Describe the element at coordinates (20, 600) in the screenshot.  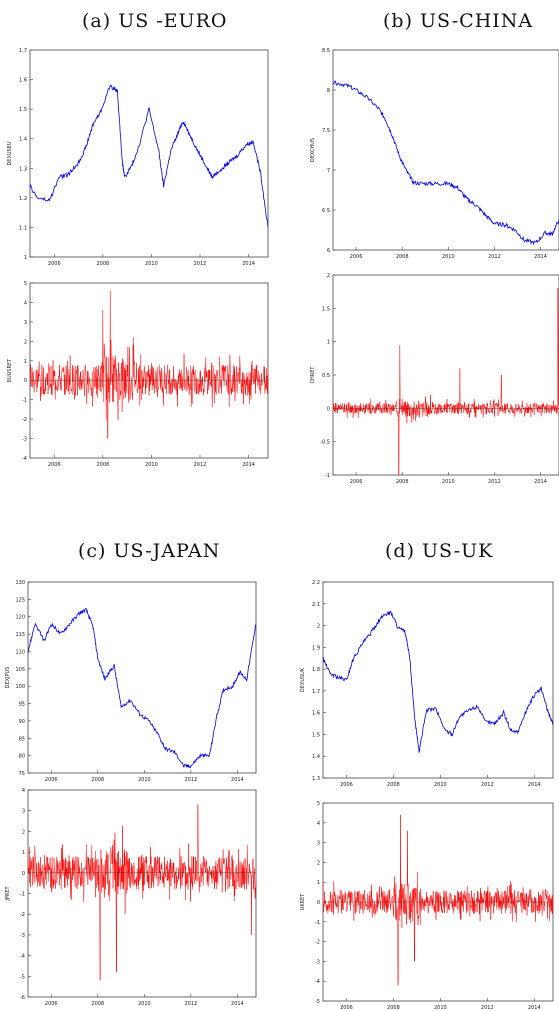
I see `y-tick-label: 125` at that location.